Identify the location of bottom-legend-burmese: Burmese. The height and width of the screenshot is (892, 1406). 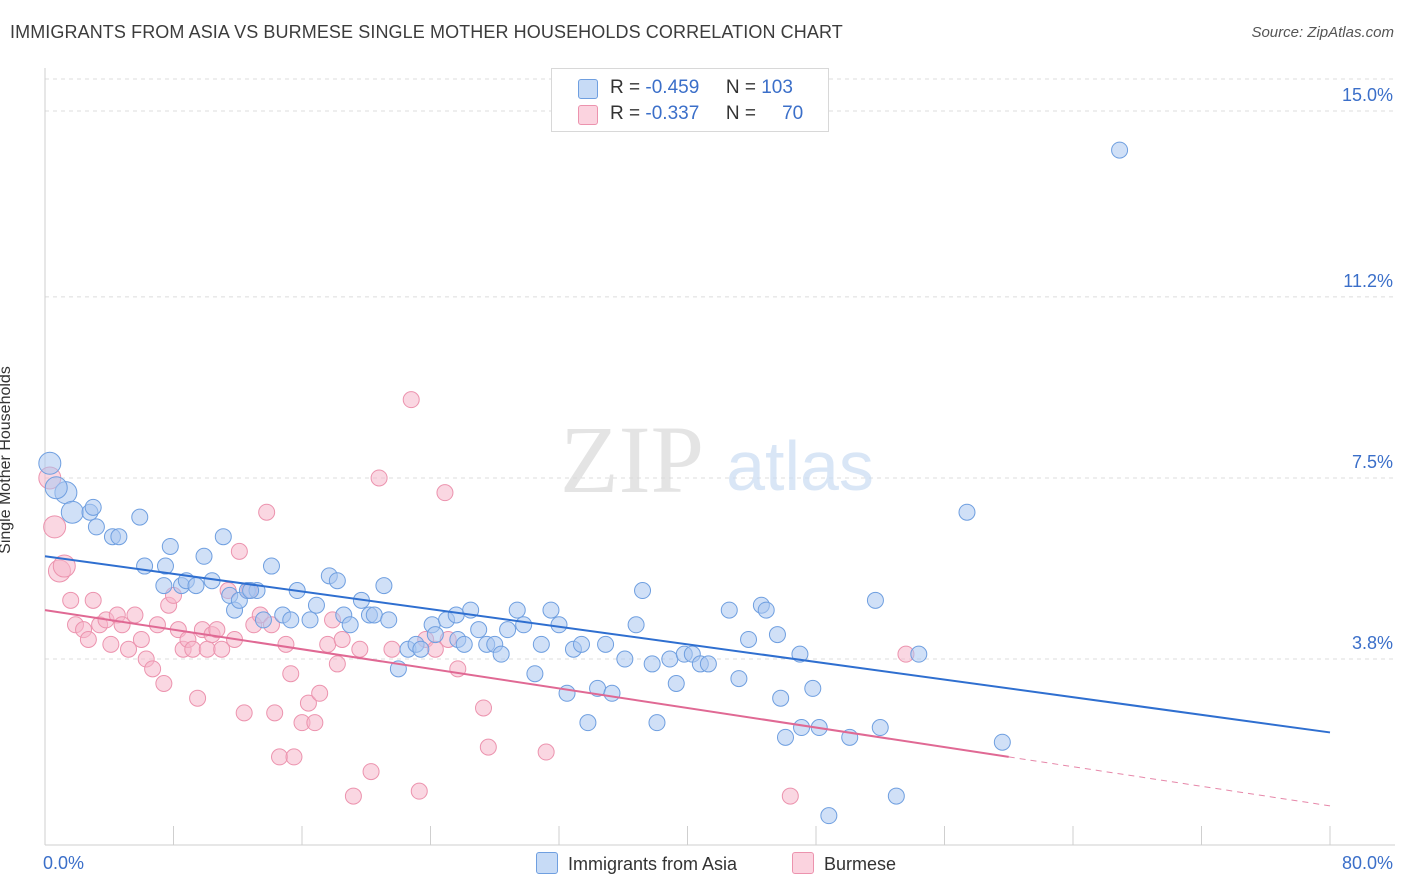
(844, 863).